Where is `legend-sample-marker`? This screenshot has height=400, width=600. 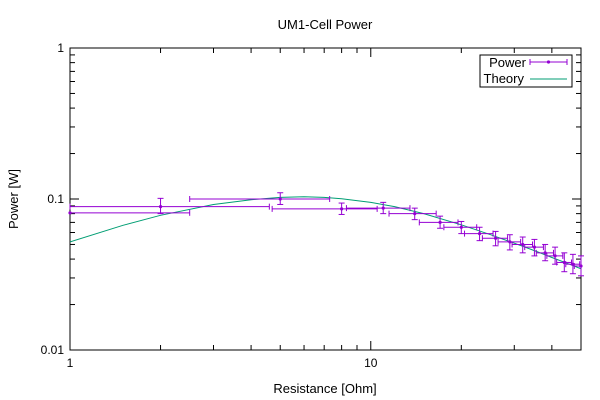
legend-sample-marker is located at coordinates (548, 62).